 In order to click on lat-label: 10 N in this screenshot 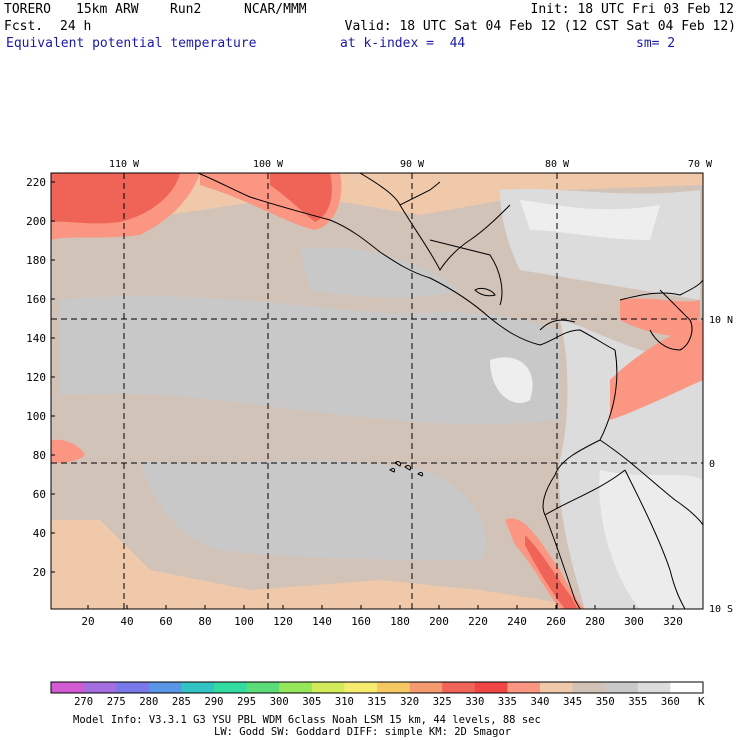, I will do `click(721, 320)`.